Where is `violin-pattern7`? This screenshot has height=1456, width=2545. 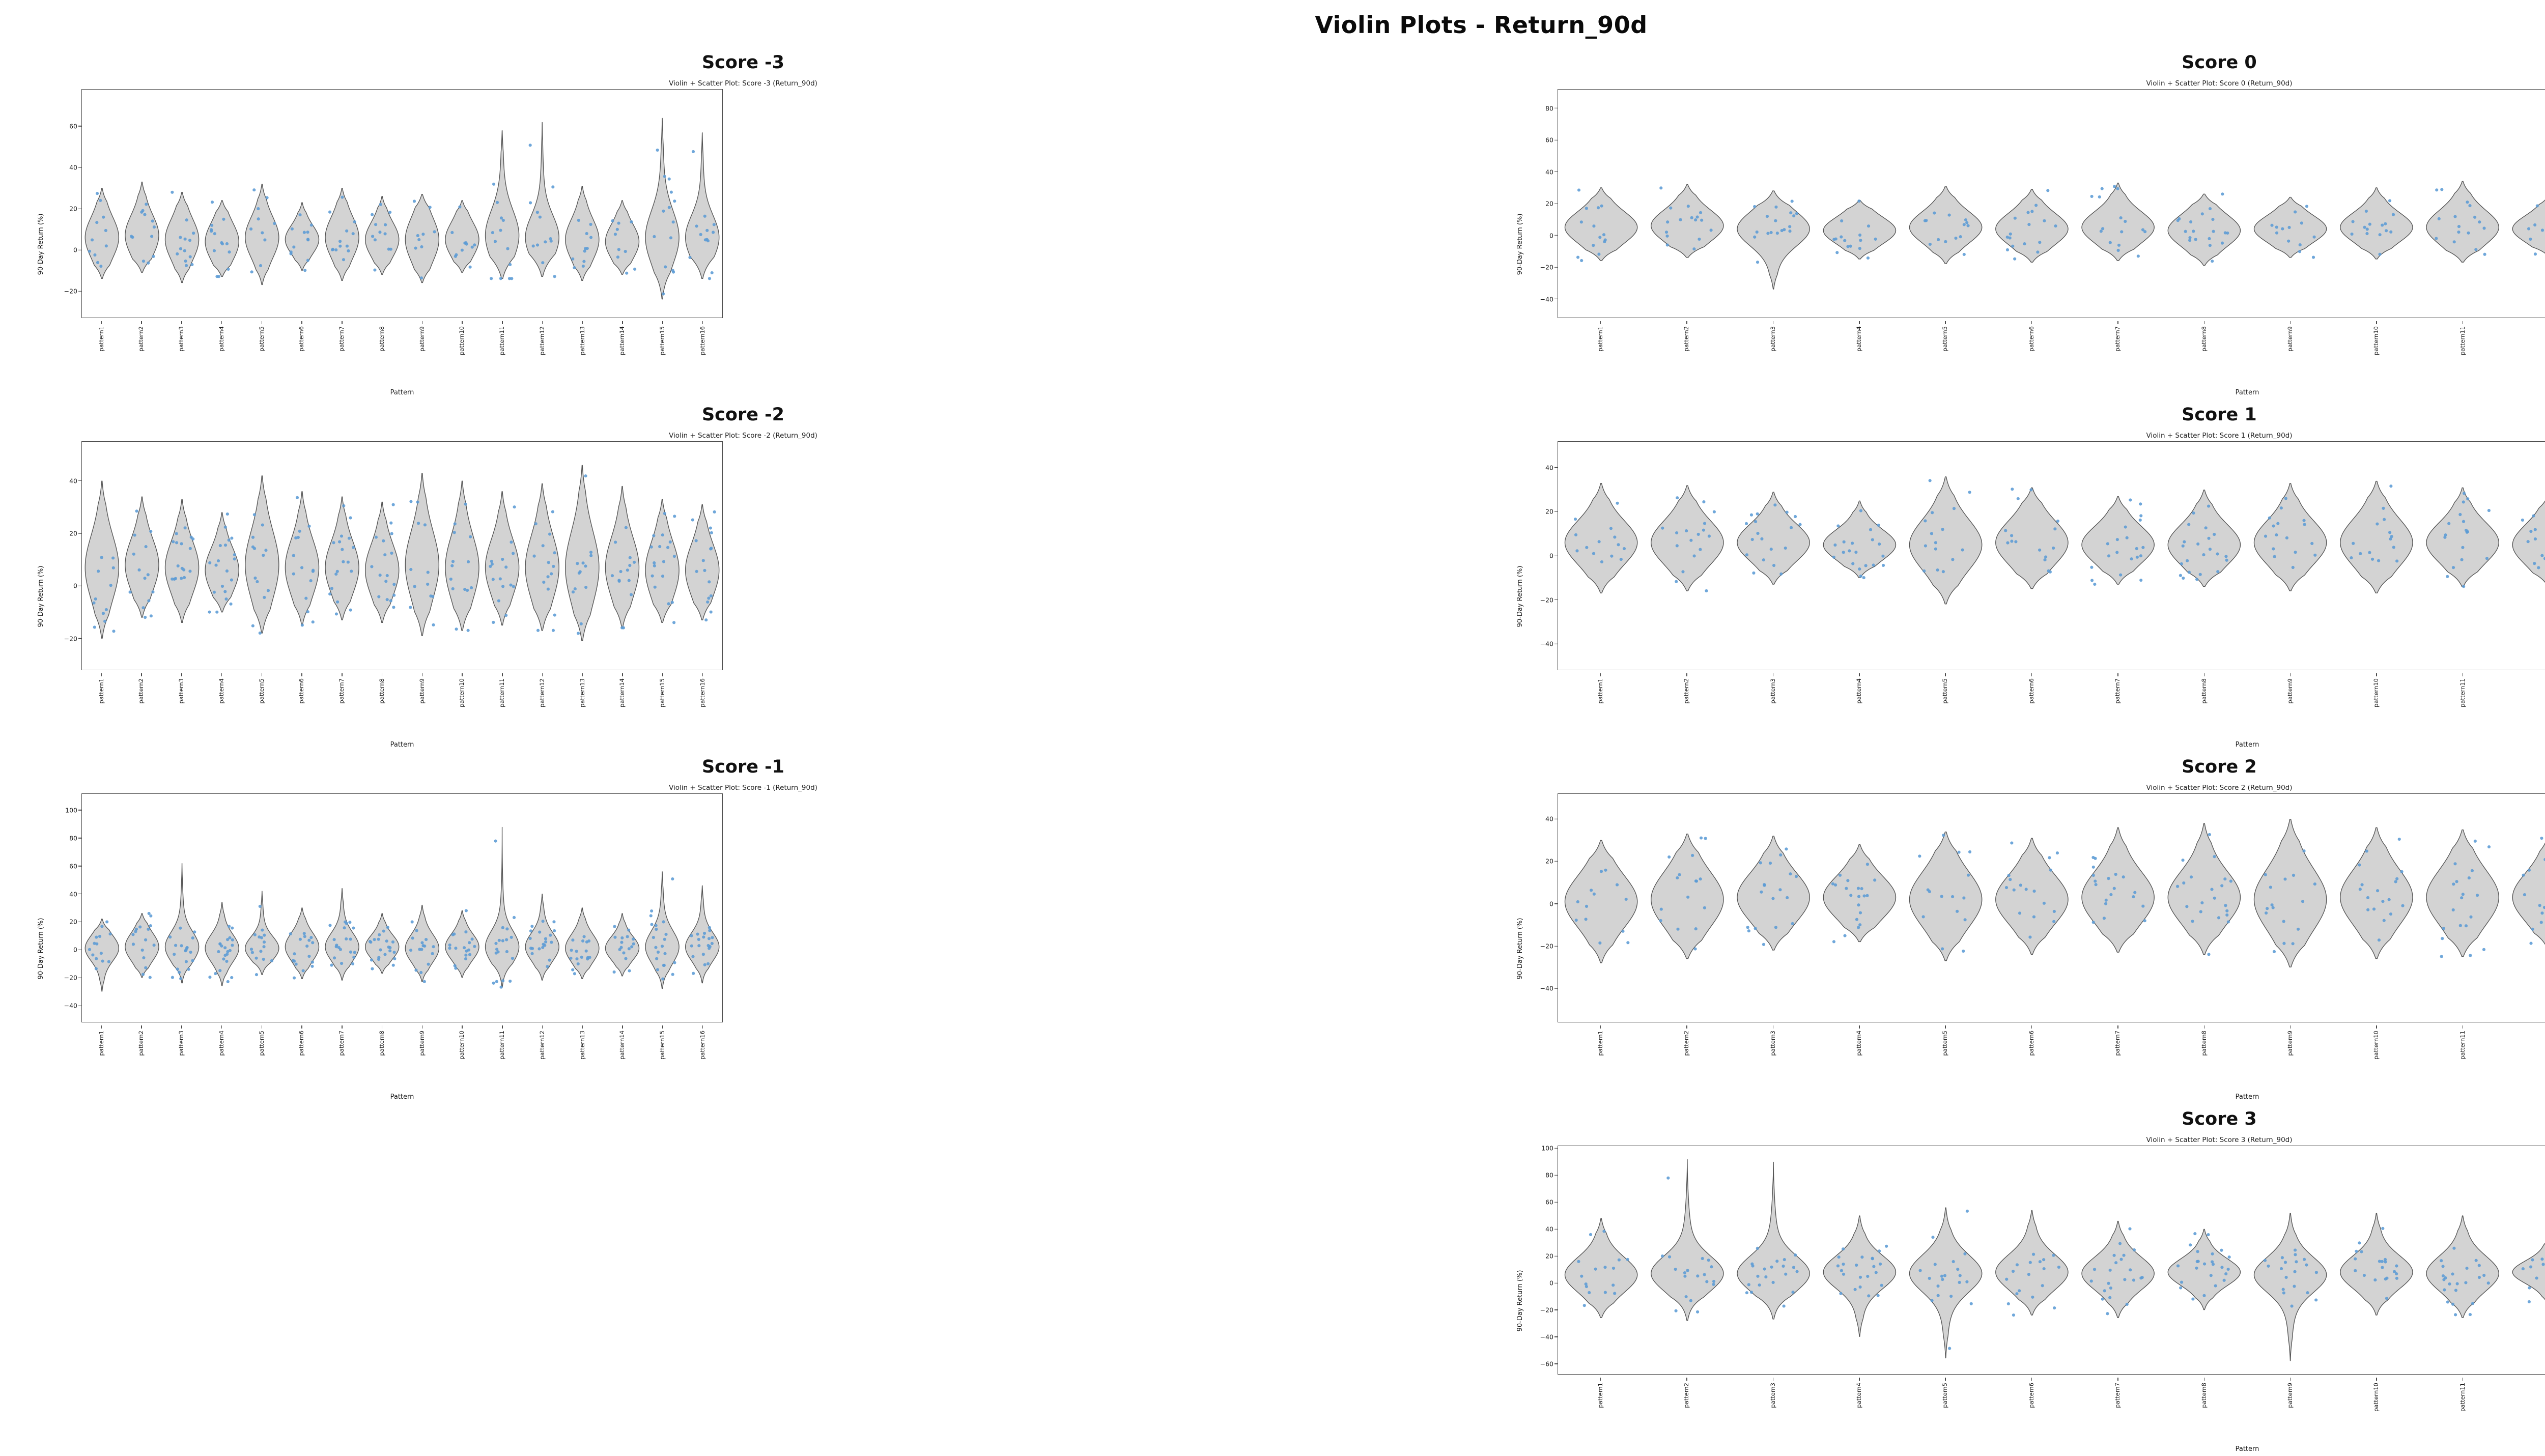
violin-pattern7 is located at coordinates (2118, 890).